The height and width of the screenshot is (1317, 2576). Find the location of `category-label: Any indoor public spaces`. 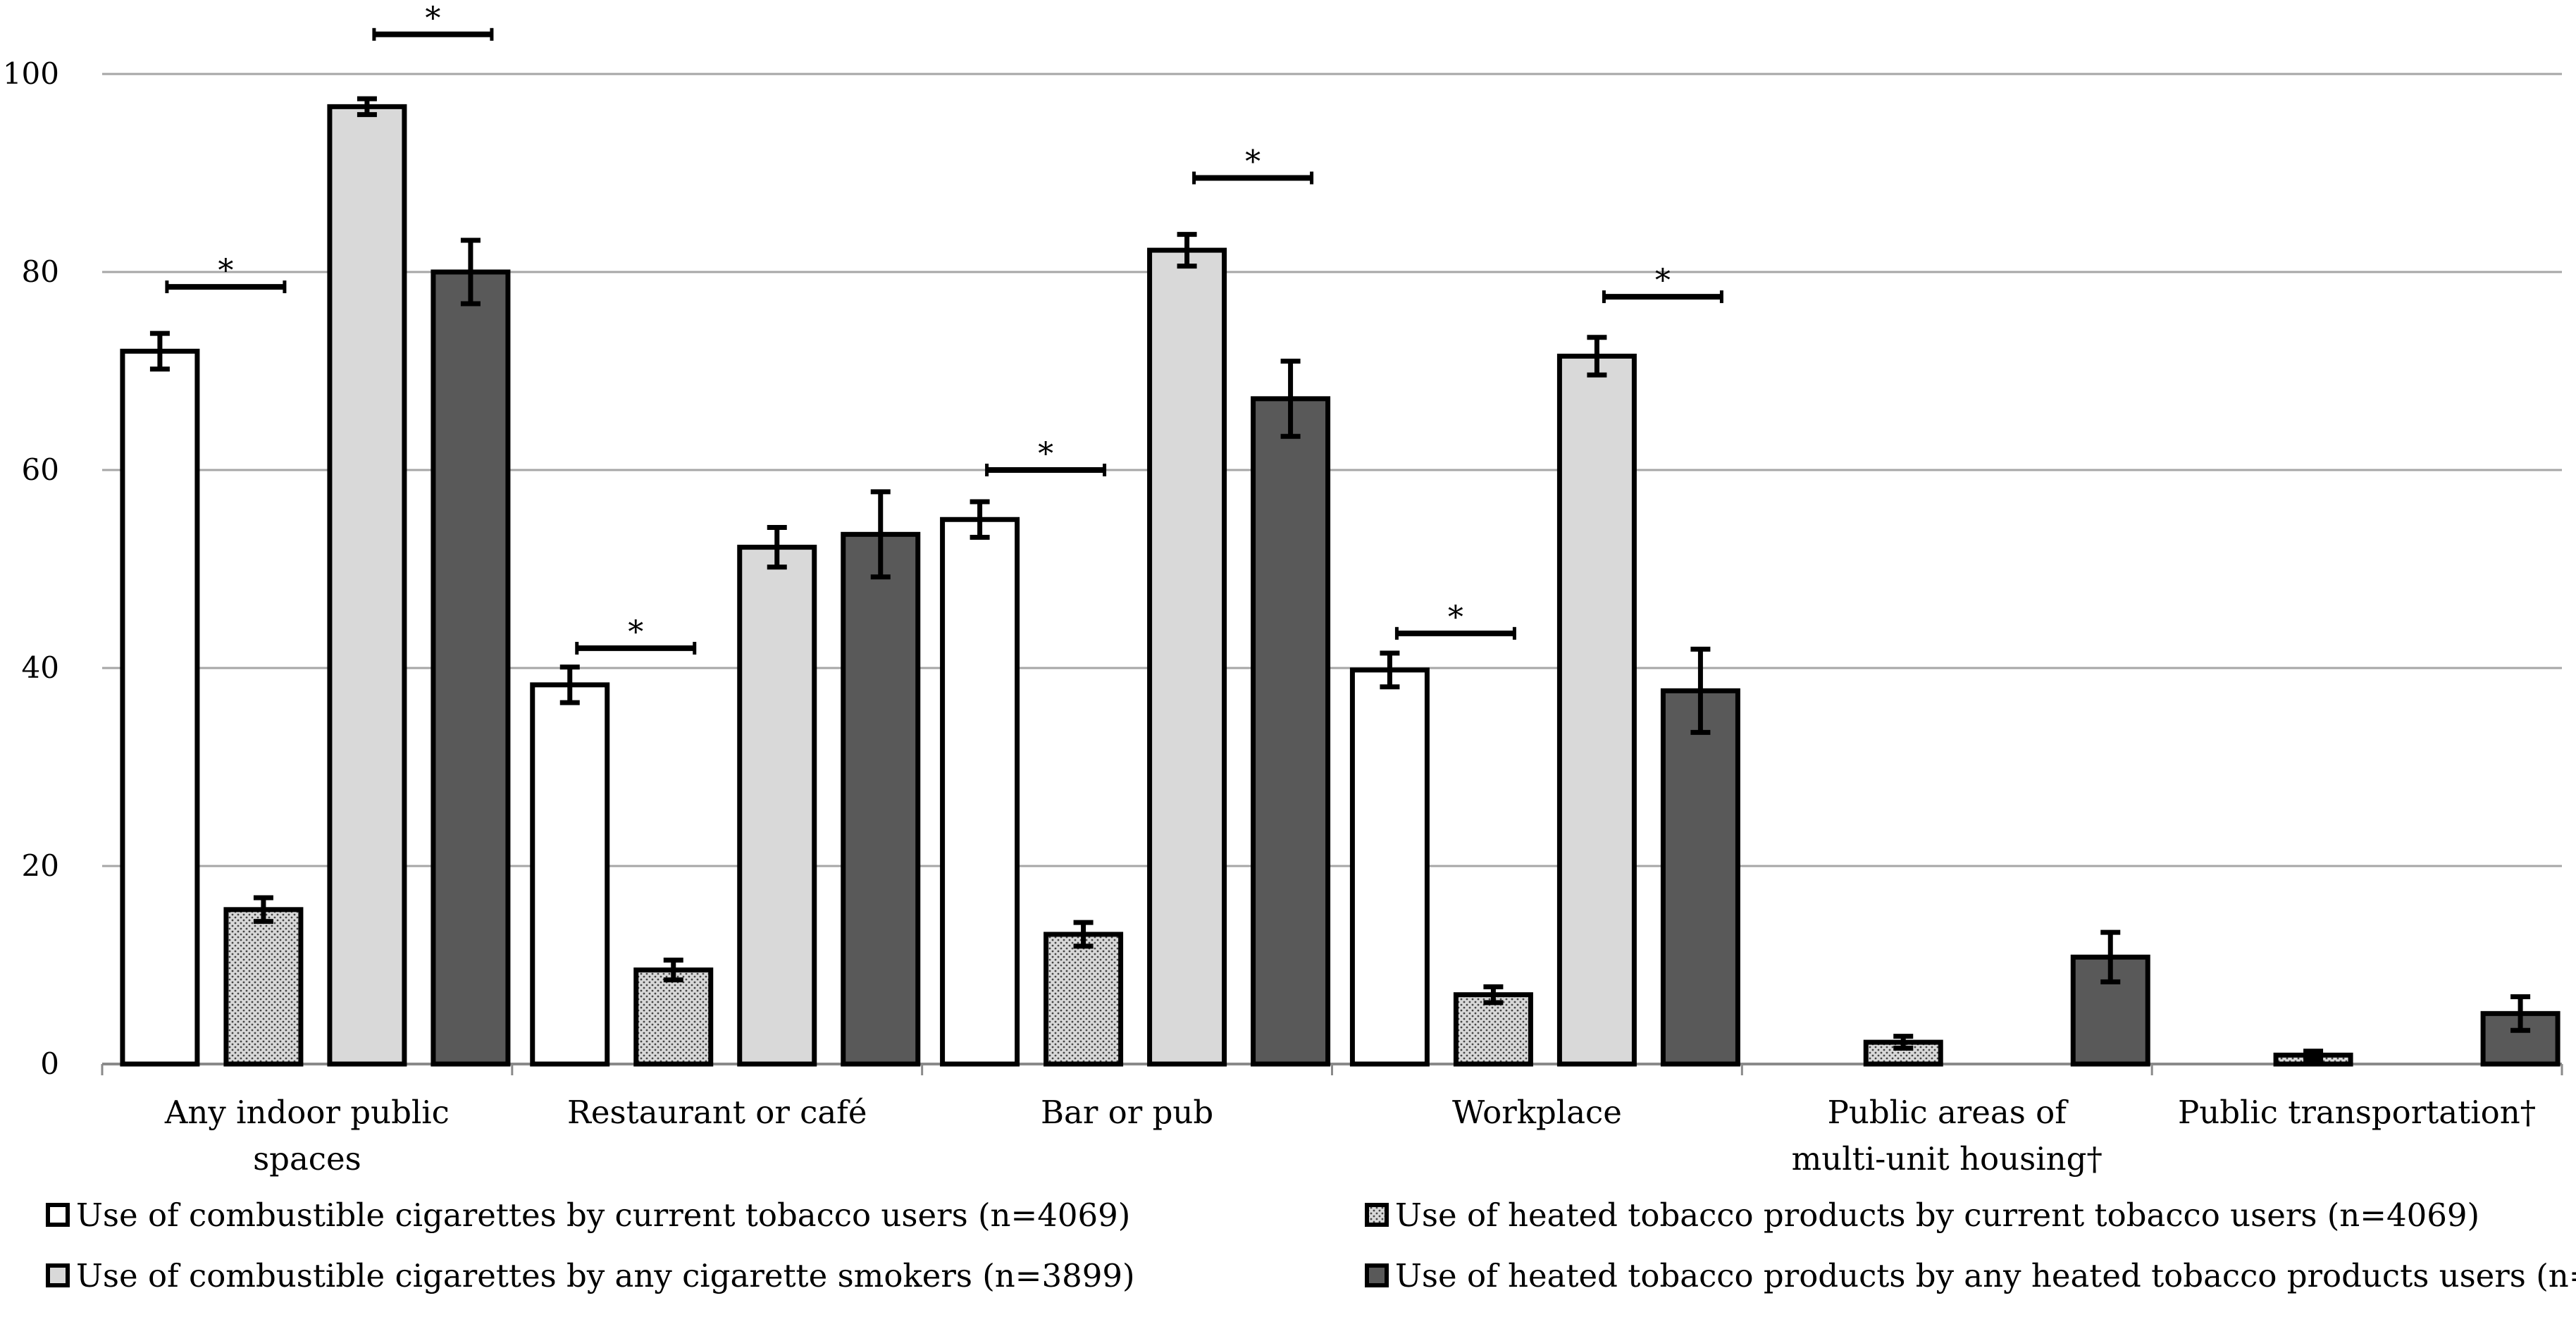

category-label: Any indoor public spaces is located at coordinates (307, 1135).